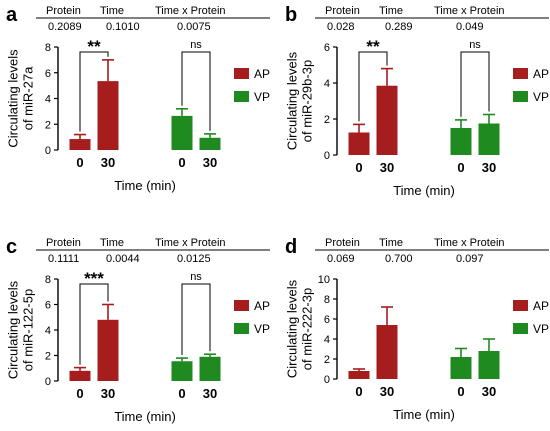 The image size is (550, 431). I want to click on panel-b-stats-value-1: 0.289, so click(399, 27).